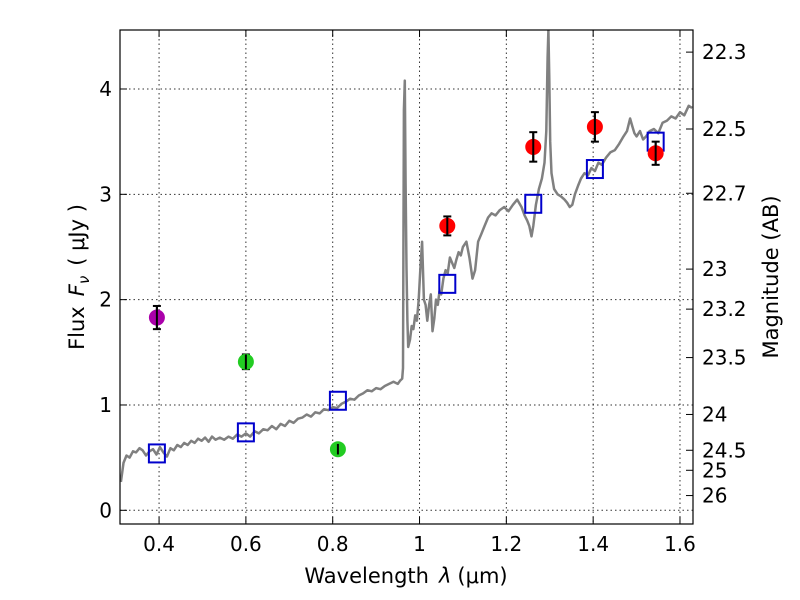 The image size is (800, 600). Describe the element at coordinates (105, 89) in the screenshot. I see `y-tick-label: 4` at that location.